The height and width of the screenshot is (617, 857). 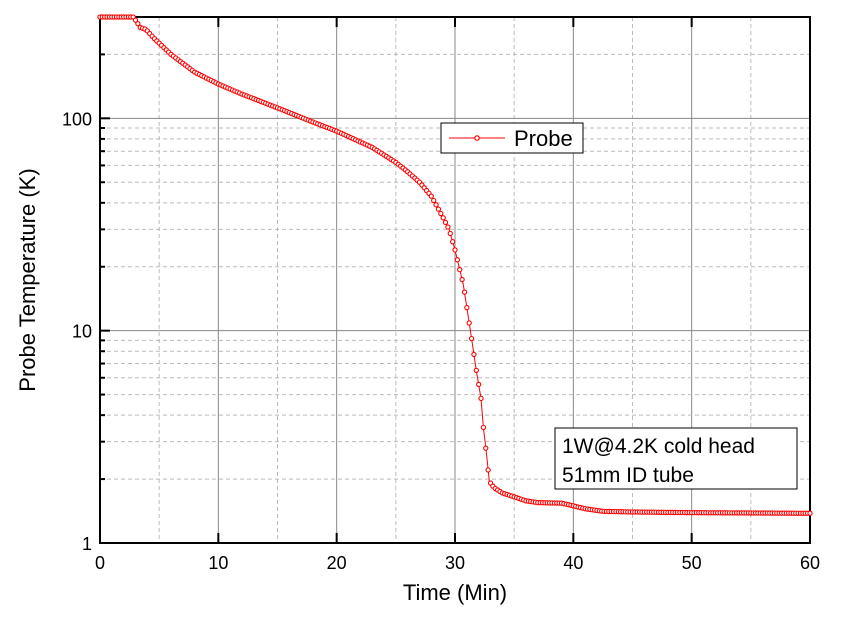 I want to click on annotation-line-2: 51mm ID tube, so click(x=628, y=475).